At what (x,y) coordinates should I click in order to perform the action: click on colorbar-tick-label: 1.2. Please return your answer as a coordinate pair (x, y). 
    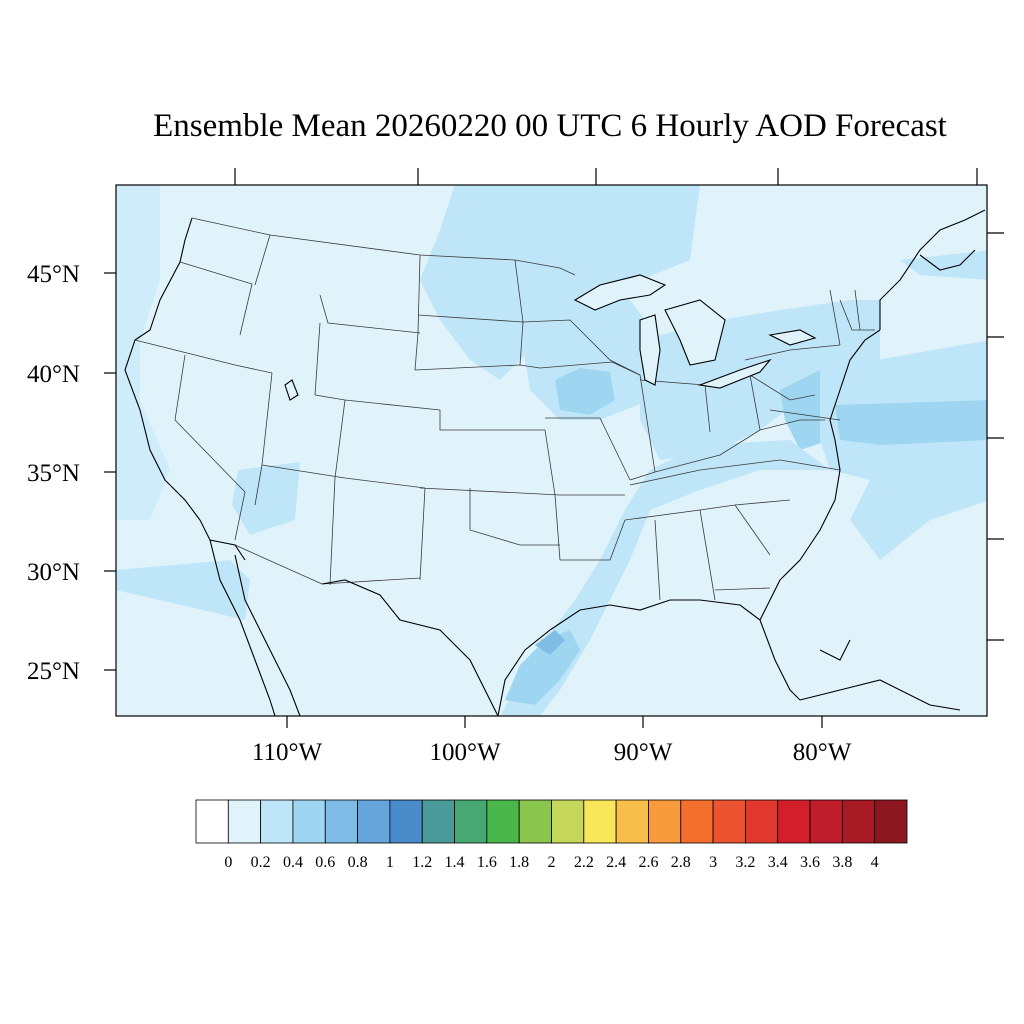
    Looking at the image, I should click on (422, 862).